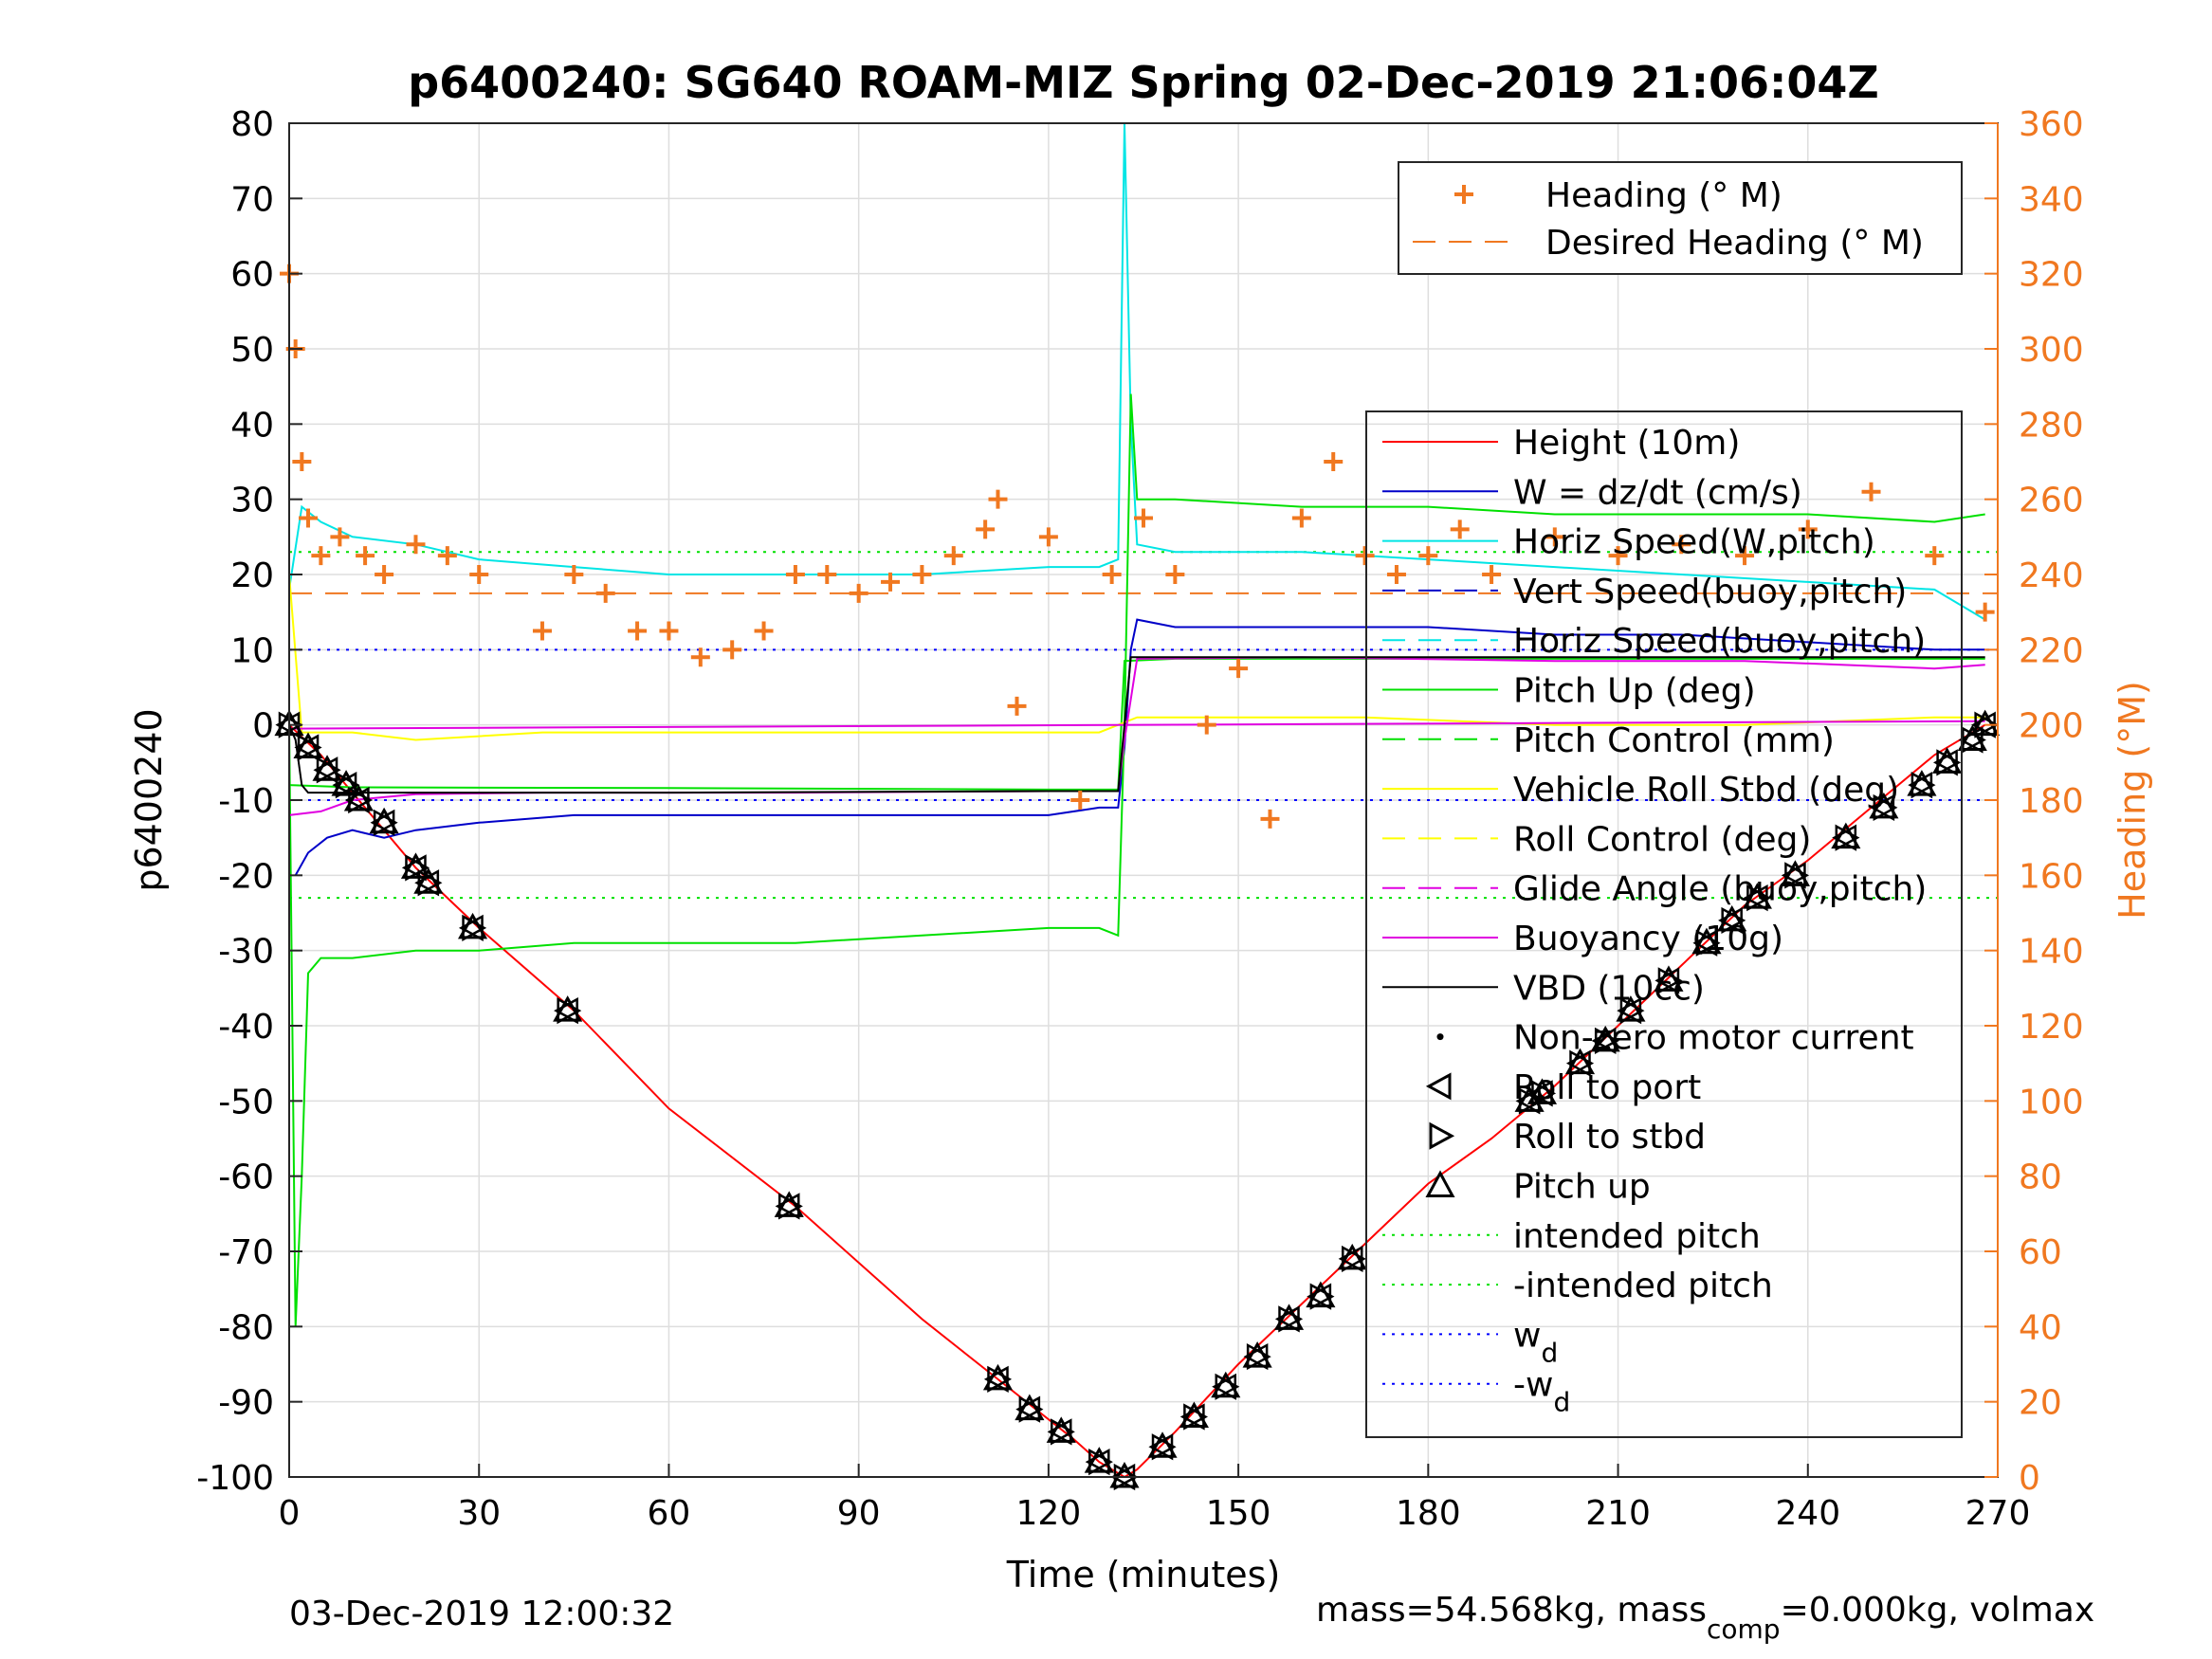 This screenshot has height=1659, width=2212. Describe the element at coordinates (479, 1513) in the screenshot. I see `x-tick-label: 30` at that location.